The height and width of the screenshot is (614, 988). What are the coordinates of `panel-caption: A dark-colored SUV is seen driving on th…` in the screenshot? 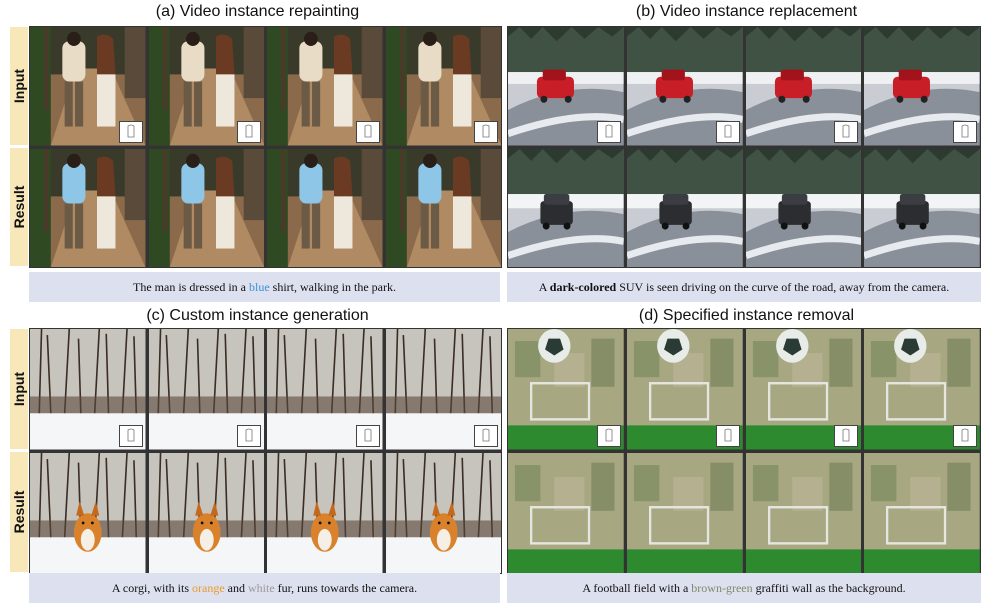 It's located at (744, 287).